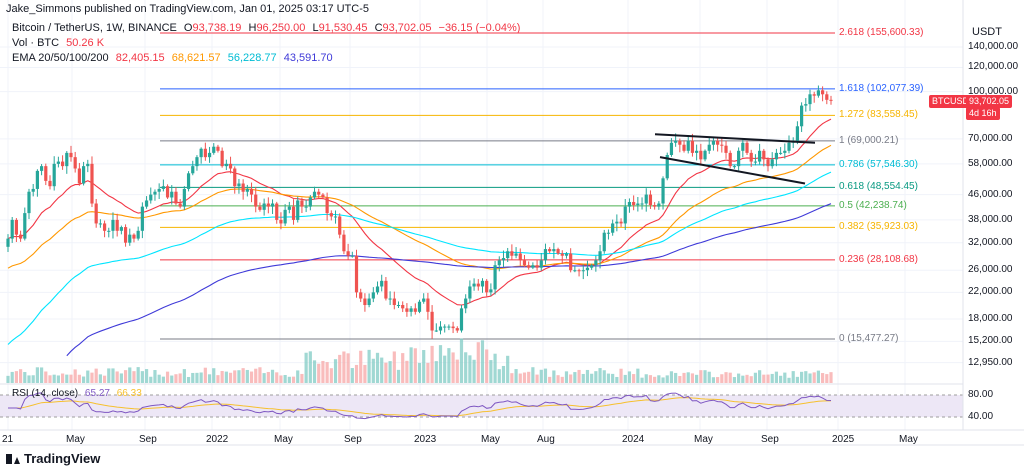 The width and height of the screenshot is (1024, 473). Describe the element at coordinates (732, 170) in the screenshot. I see `wedge-lower-line` at that location.